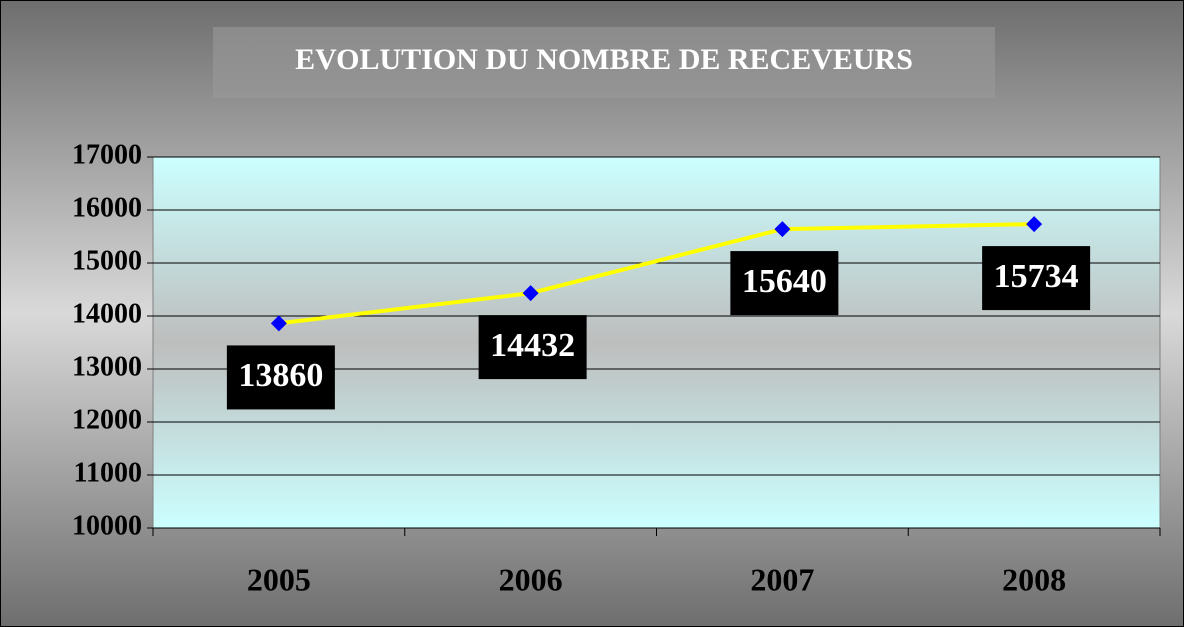  Describe the element at coordinates (108, 472) in the screenshot. I see `y-tick-label: 11000` at that location.